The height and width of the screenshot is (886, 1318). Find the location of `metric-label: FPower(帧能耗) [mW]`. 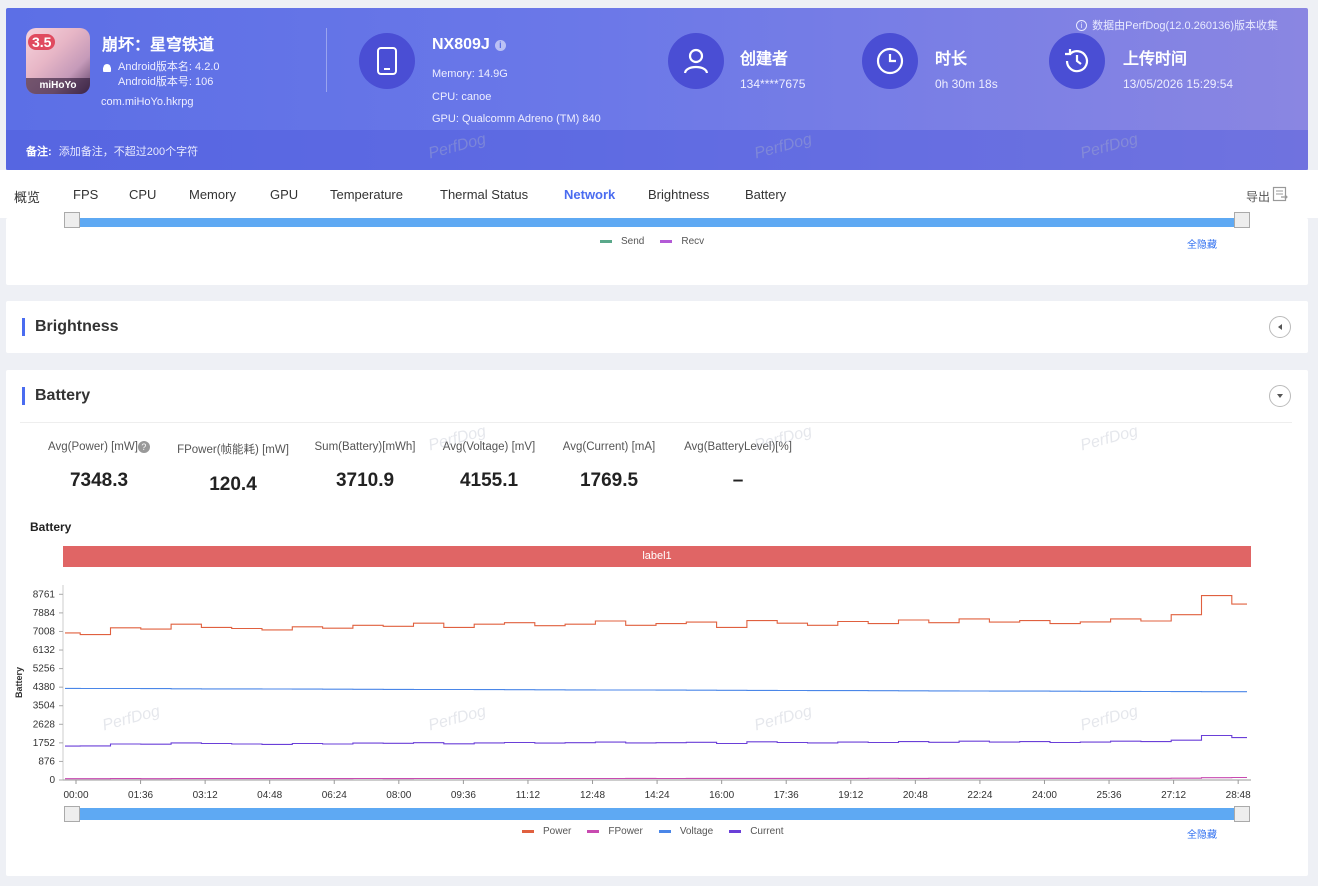

metric-label: FPower(帧能耗) [mW] is located at coordinates (233, 450).